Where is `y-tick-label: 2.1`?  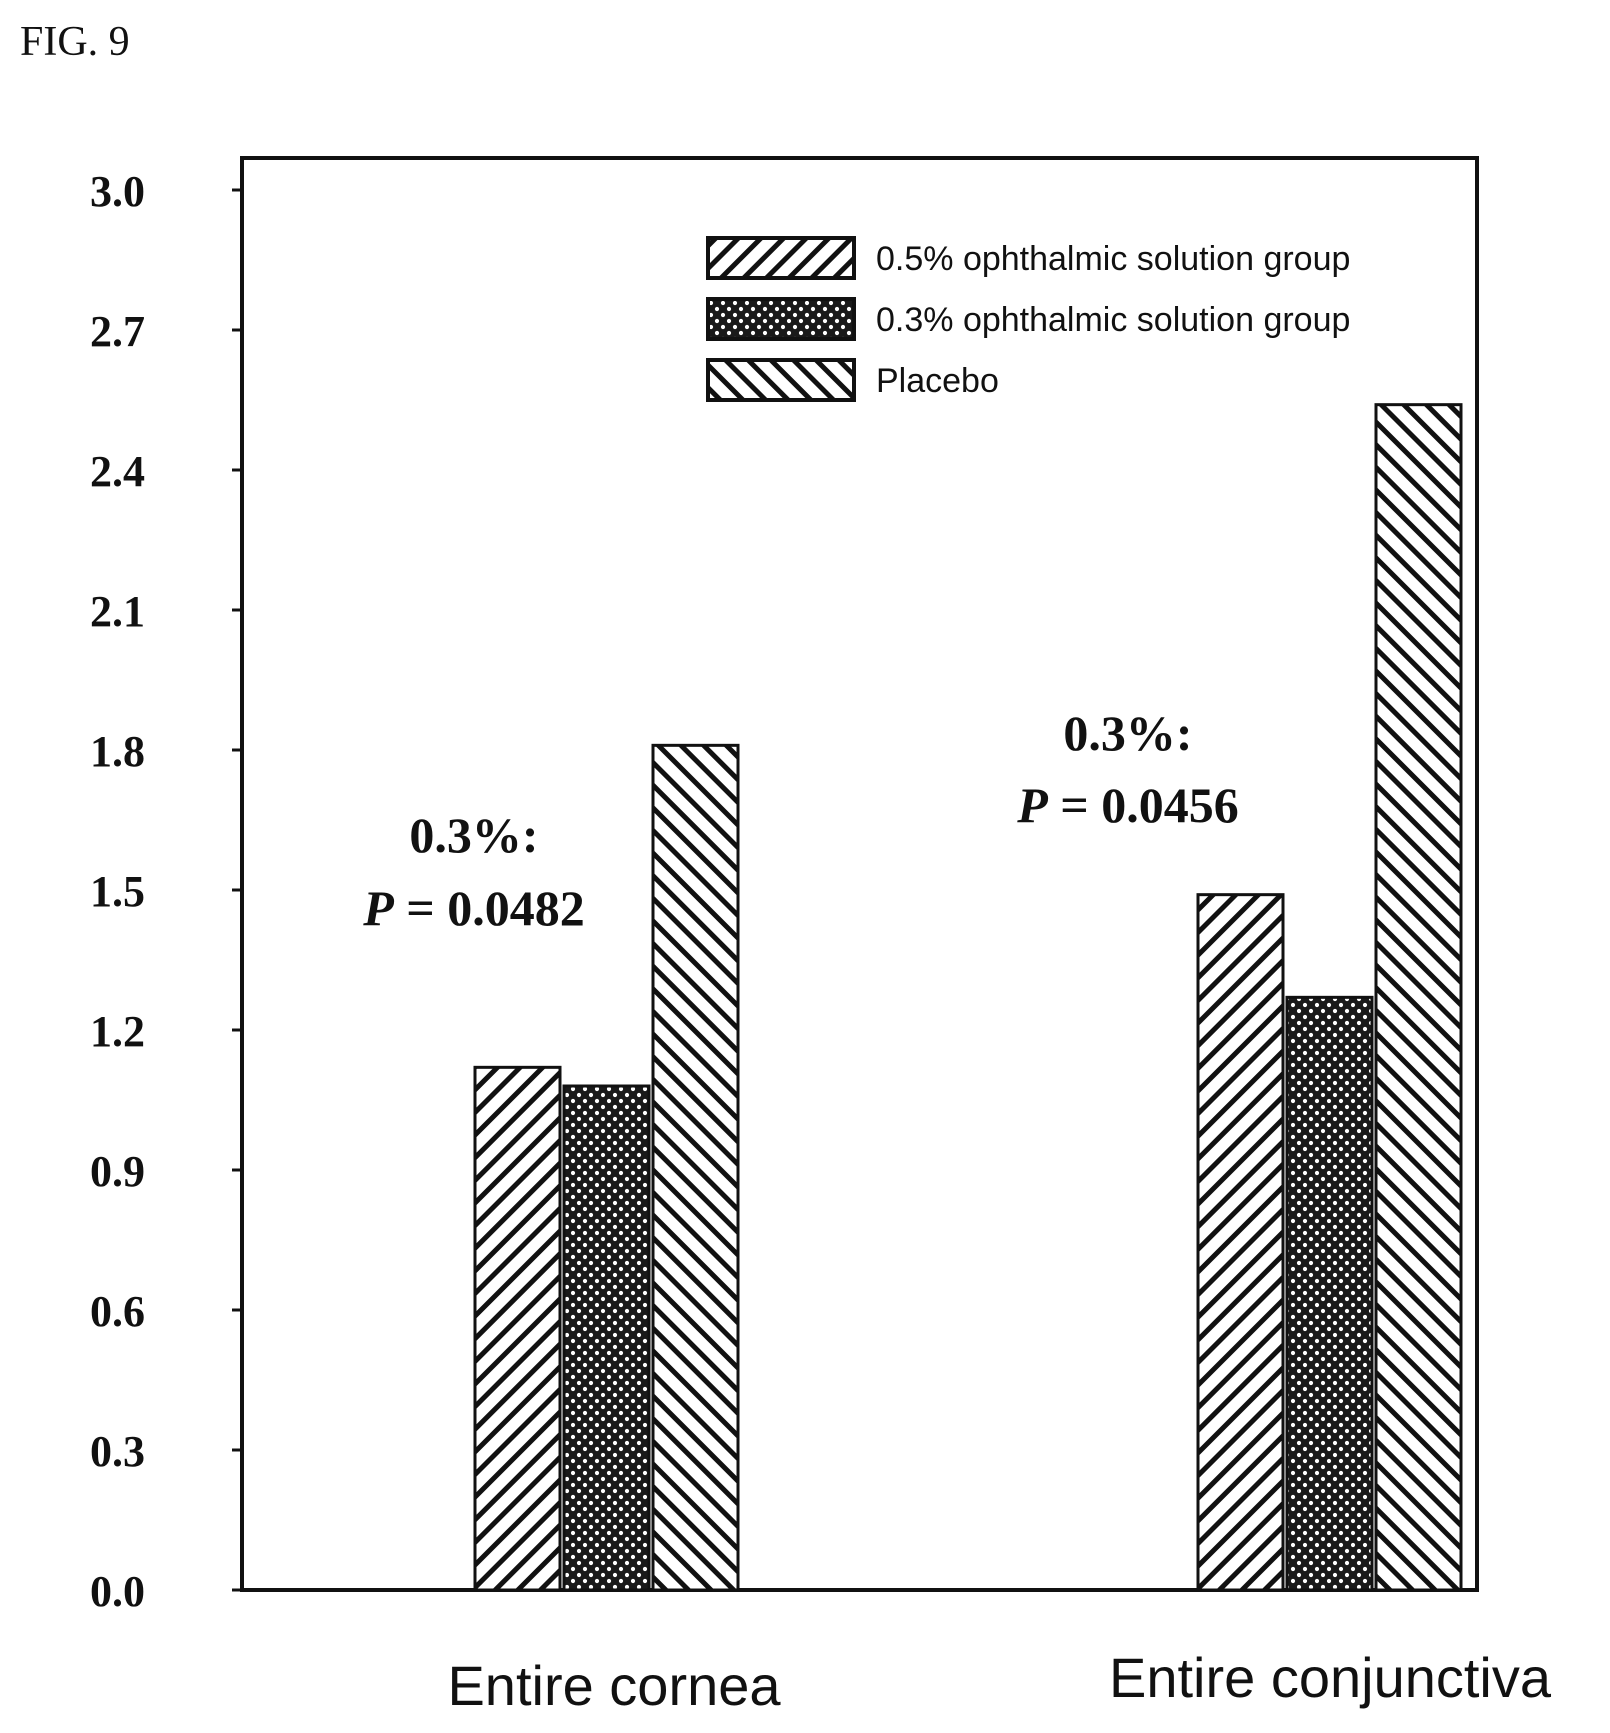 y-tick-label: 2.1 is located at coordinates (117, 611).